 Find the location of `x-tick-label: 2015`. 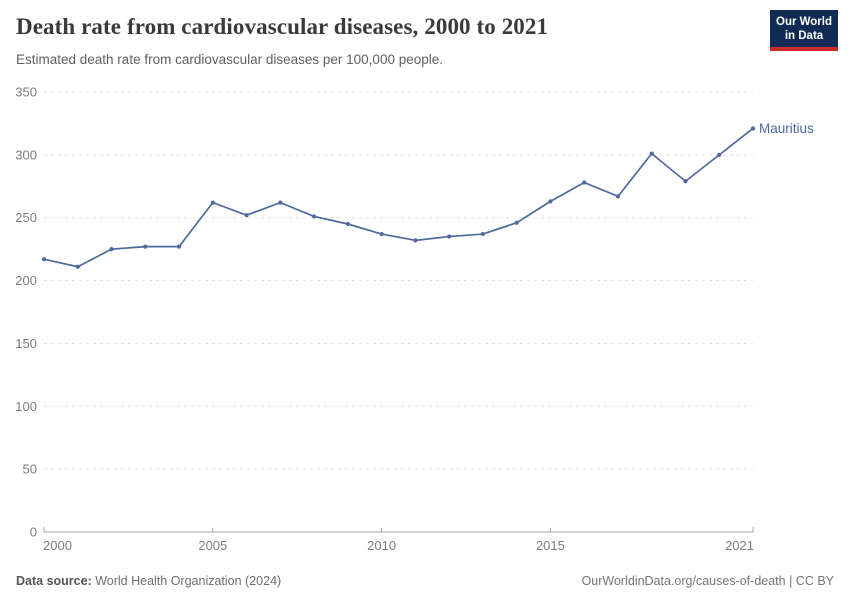

x-tick-label: 2015 is located at coordinates (550, 545).